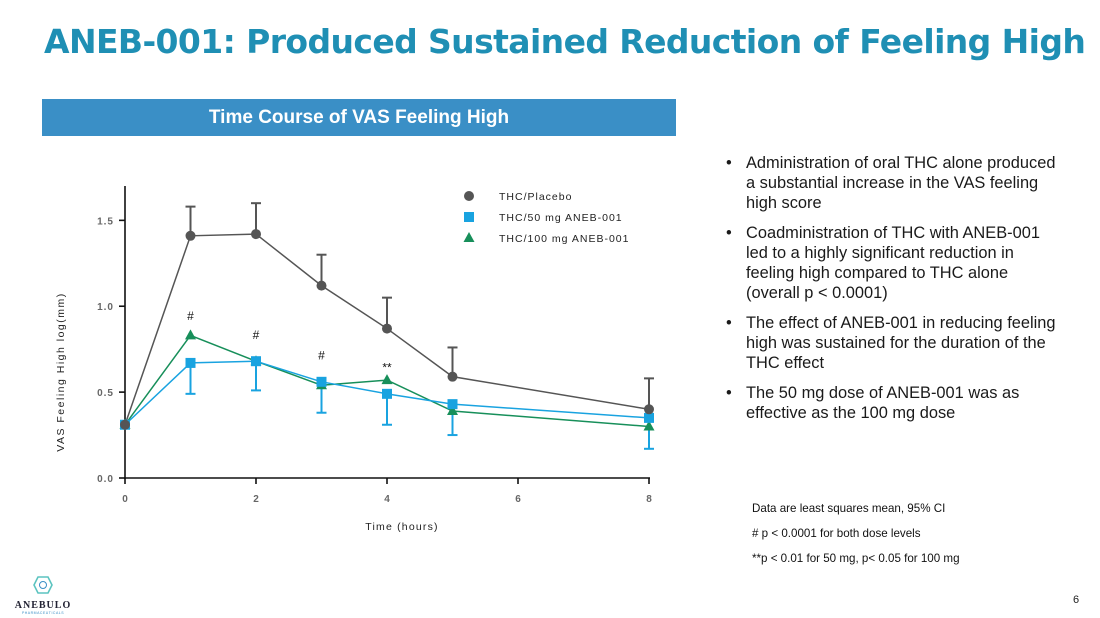  Describe the element at coordinates (387, 499) in the screenshot. I see `x-tick-label: 4` at that location.